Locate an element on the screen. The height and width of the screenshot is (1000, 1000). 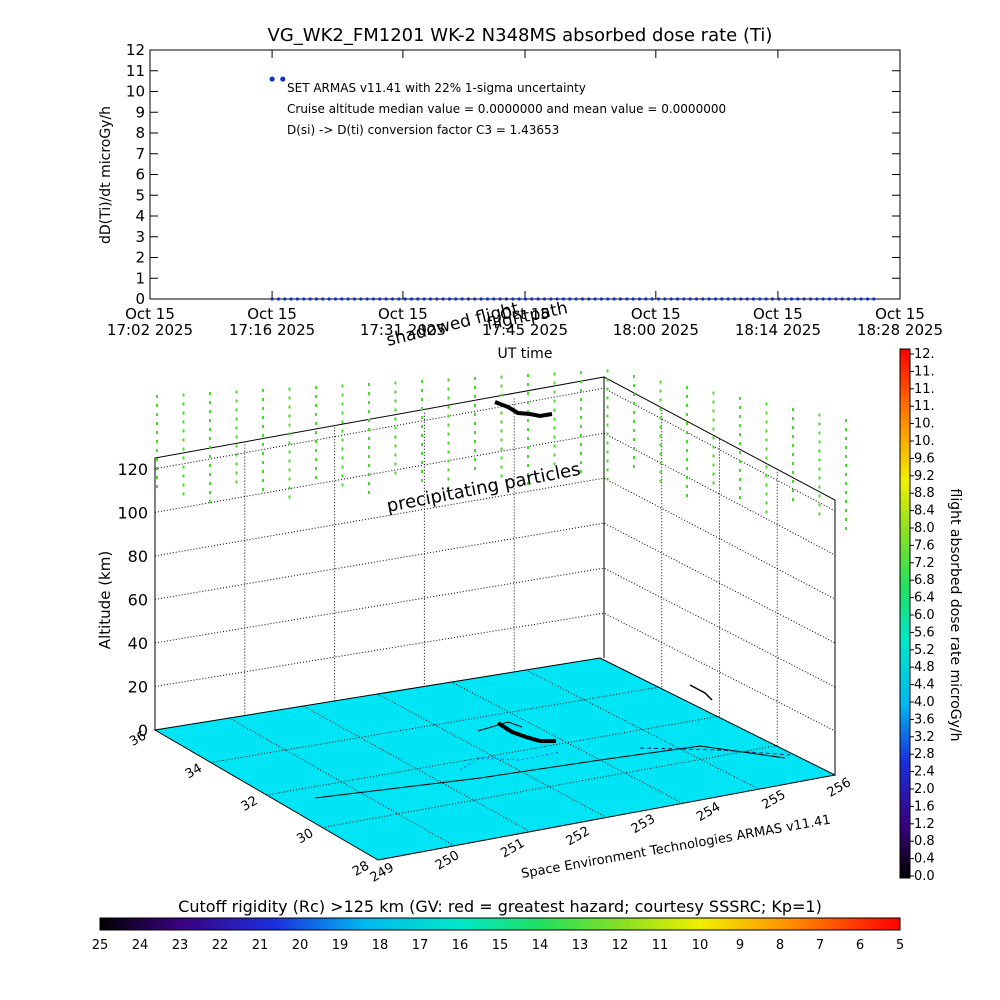
label-precipitating-particles: precipitating particles is located at coordinates (483, 488).